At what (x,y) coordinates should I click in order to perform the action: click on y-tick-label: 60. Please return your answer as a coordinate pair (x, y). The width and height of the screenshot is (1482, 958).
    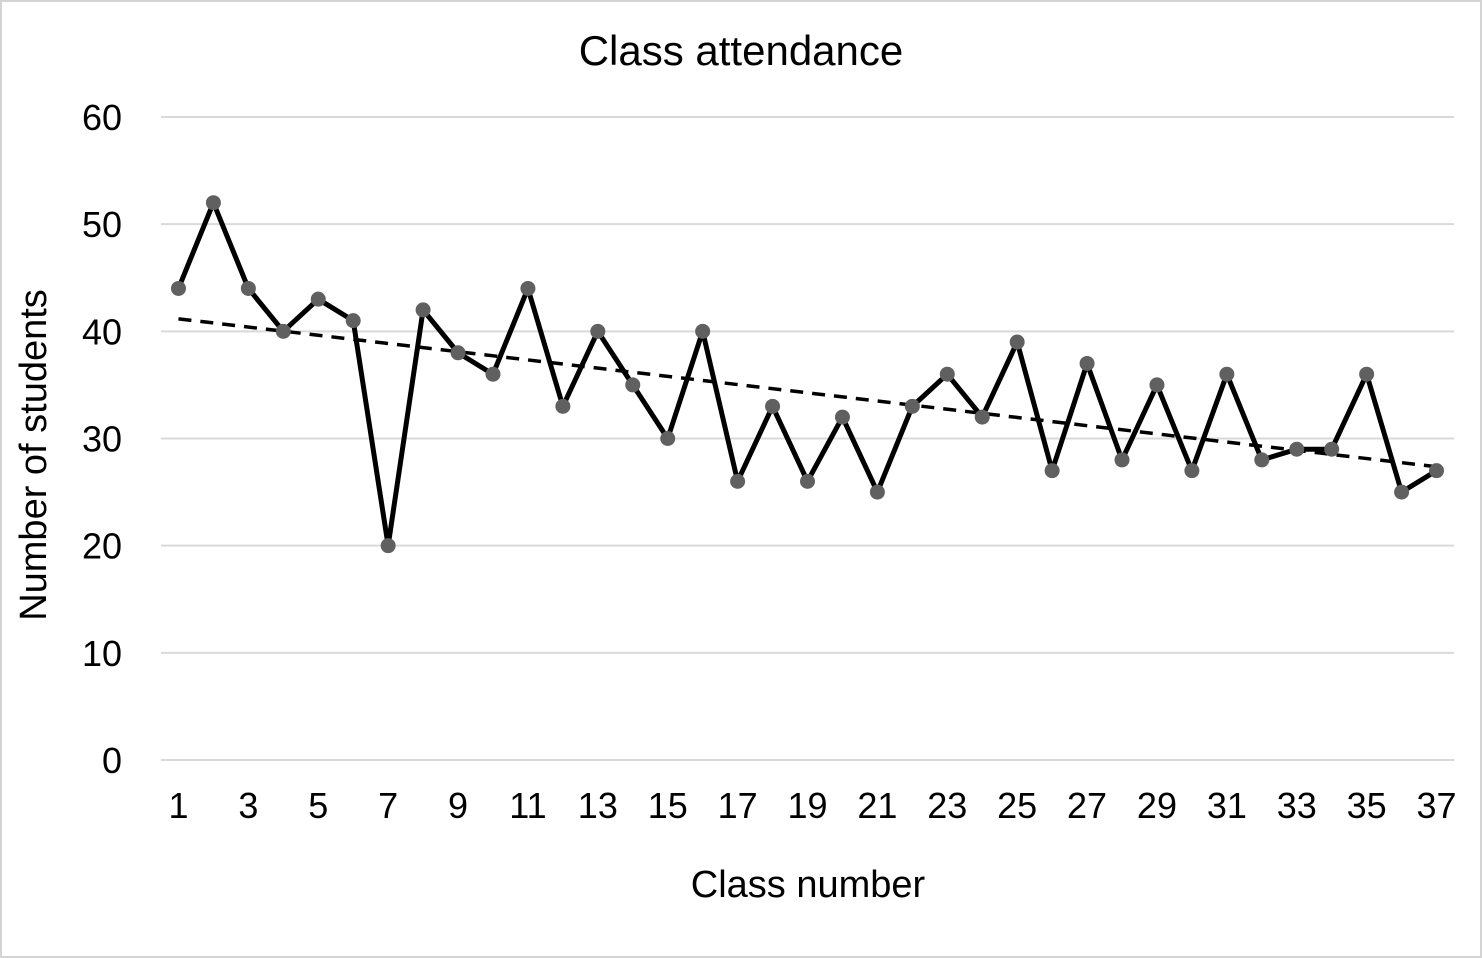
    Looking at the image, I should click on (102, 117).